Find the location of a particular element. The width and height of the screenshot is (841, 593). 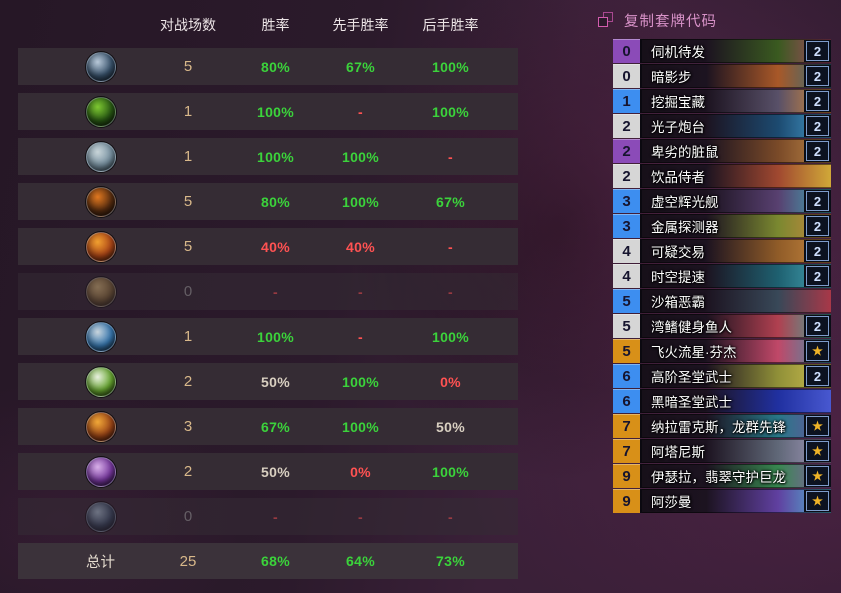

class-icon-paladin is located at coordinates (100, 291).